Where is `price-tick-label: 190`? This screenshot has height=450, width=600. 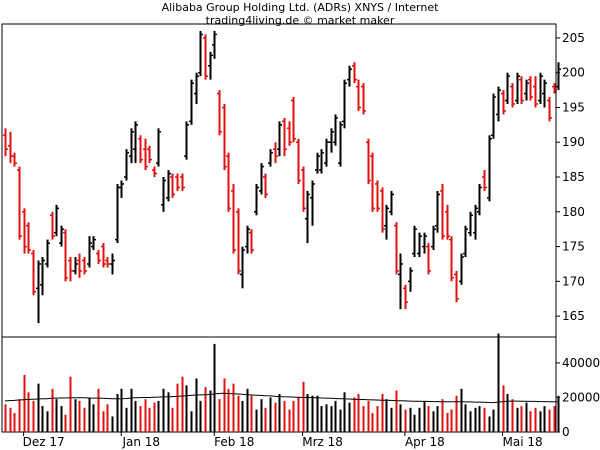 price-tick-label: 190 is located at coordinates (573, 142).